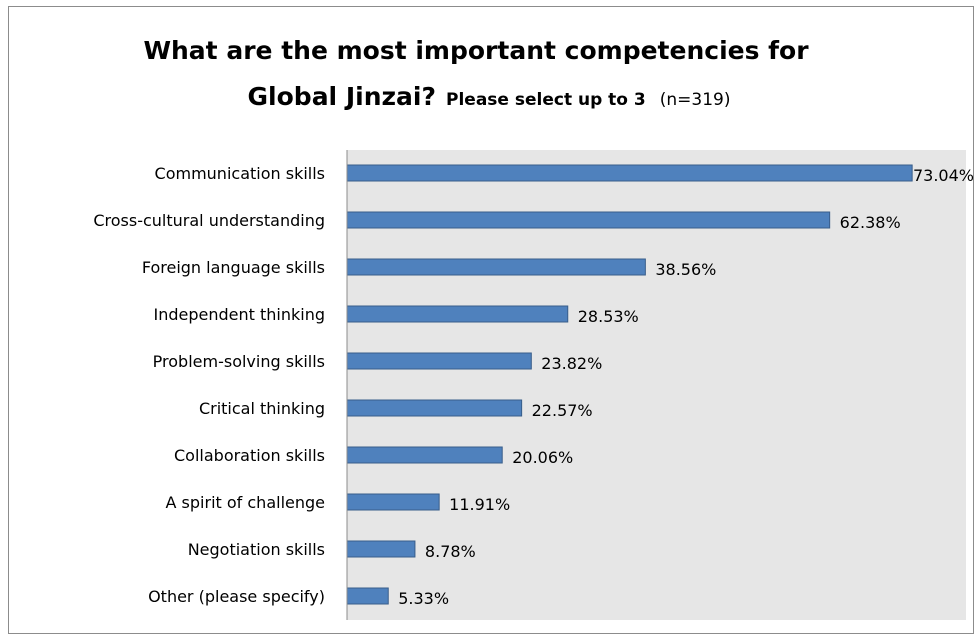 Image resolution: width=978 pixels, height=640 pixels. I want to click on value-label: 5.33%, so click(423, 598).